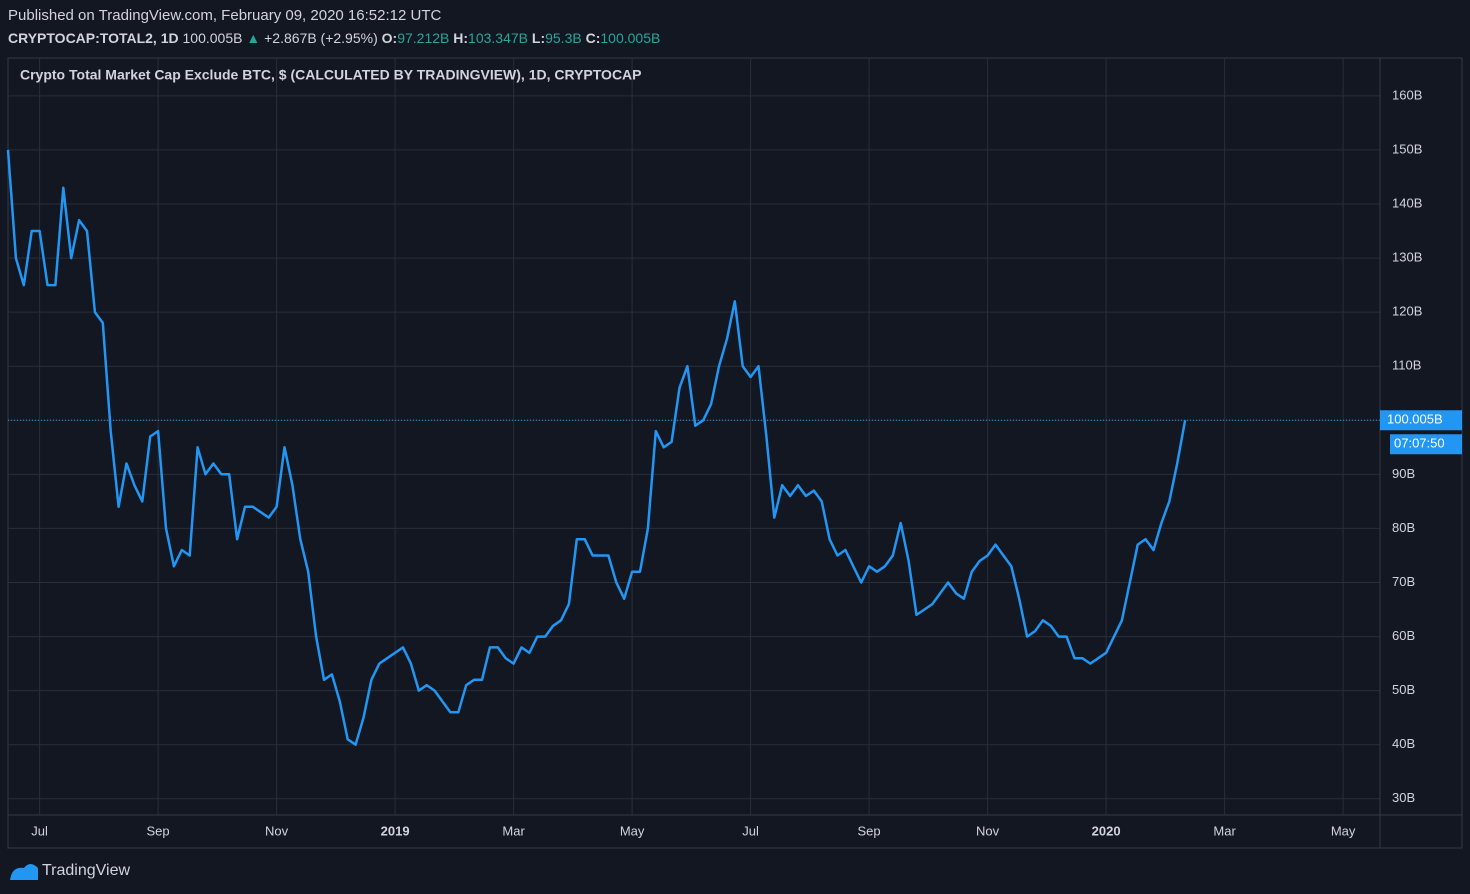 This screenshot has width=1470, height=894. What do you see at coordinates (93, 38) in the screenshot?
I see `symbol: CRYPTOCAP:TOTAL2, 1D` at bounding box center [93, 38].